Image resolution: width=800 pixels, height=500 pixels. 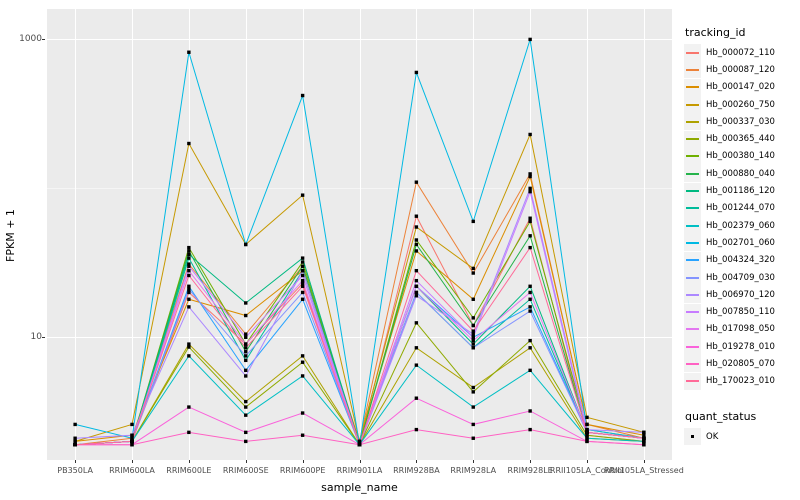 What do you see at coordinates (742, 191) in the screenshot?
I see `legend-item: Hb_001186_120` at bounding box center [742, 191].